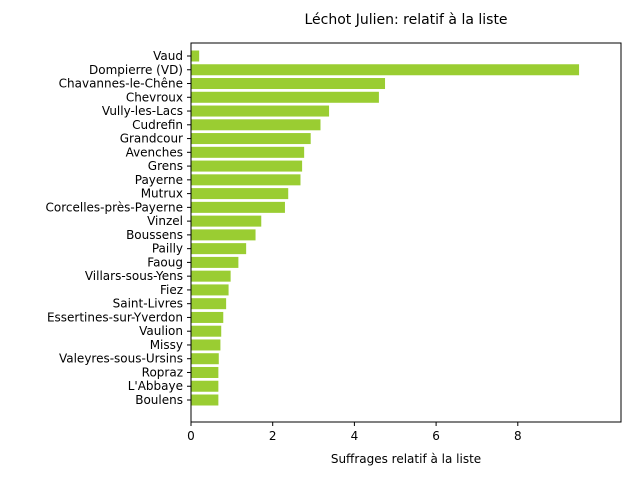  What do you see at coordinates (151, 139) in the screenshot?
I see `category-label: Grandcour` at bounding box center [151, 139].